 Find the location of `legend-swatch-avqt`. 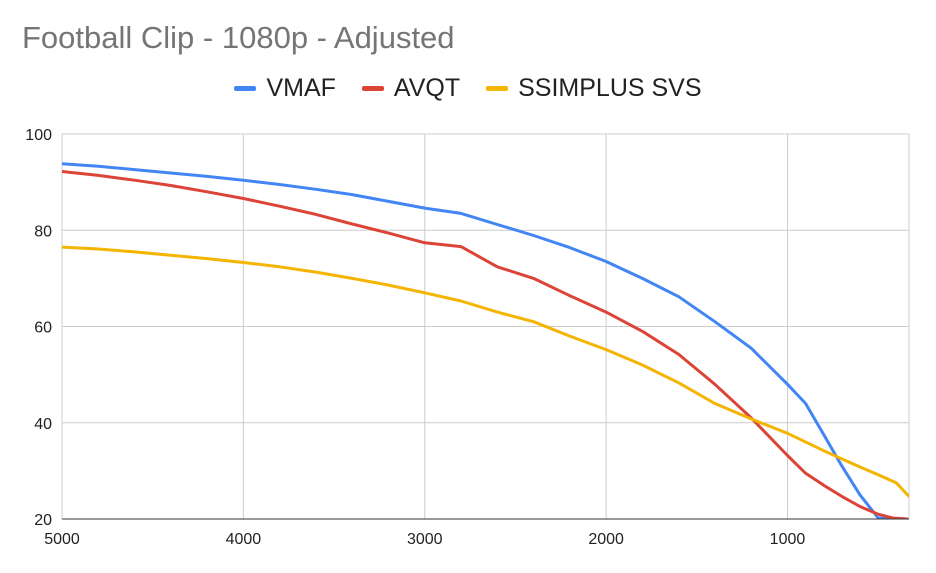

legend-swatch-avqt is located at coordinates (372, 88).